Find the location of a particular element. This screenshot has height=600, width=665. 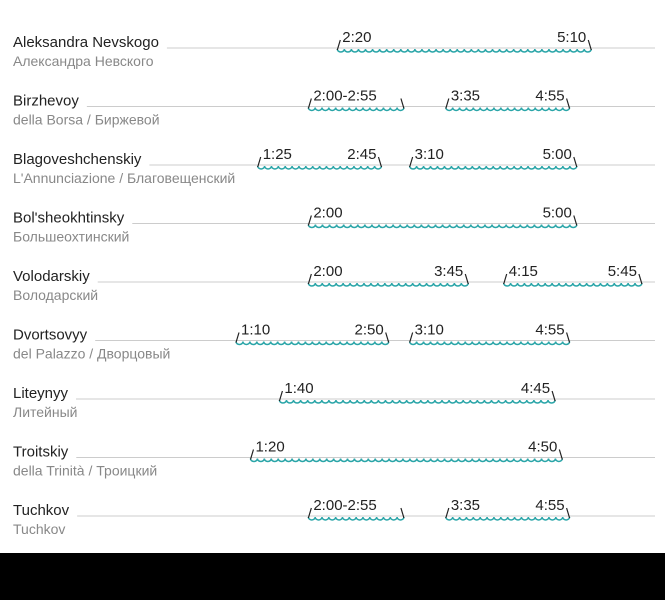

bridge-name: Liteynyy is located at coordinates (41, 393).